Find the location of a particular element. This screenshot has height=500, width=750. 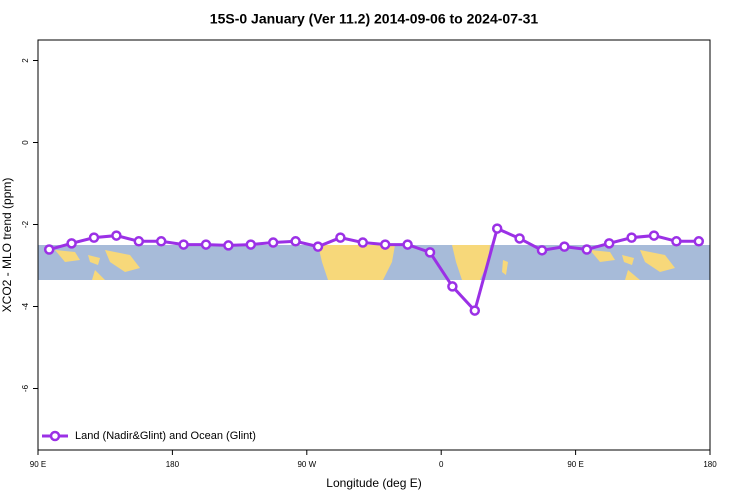

x-tick-label: 0 is located at coordinates (441, 464).